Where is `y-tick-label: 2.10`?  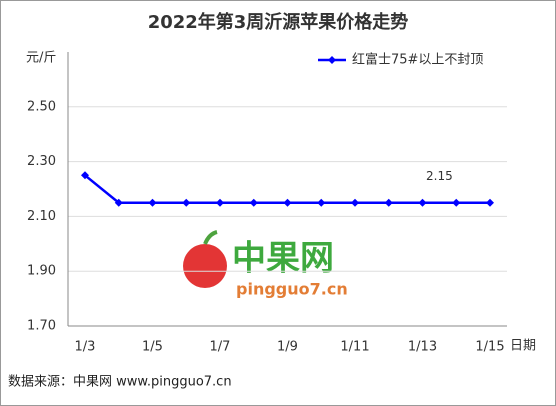
y-tick-label: 2.10 is located at coordinates (41, 216).